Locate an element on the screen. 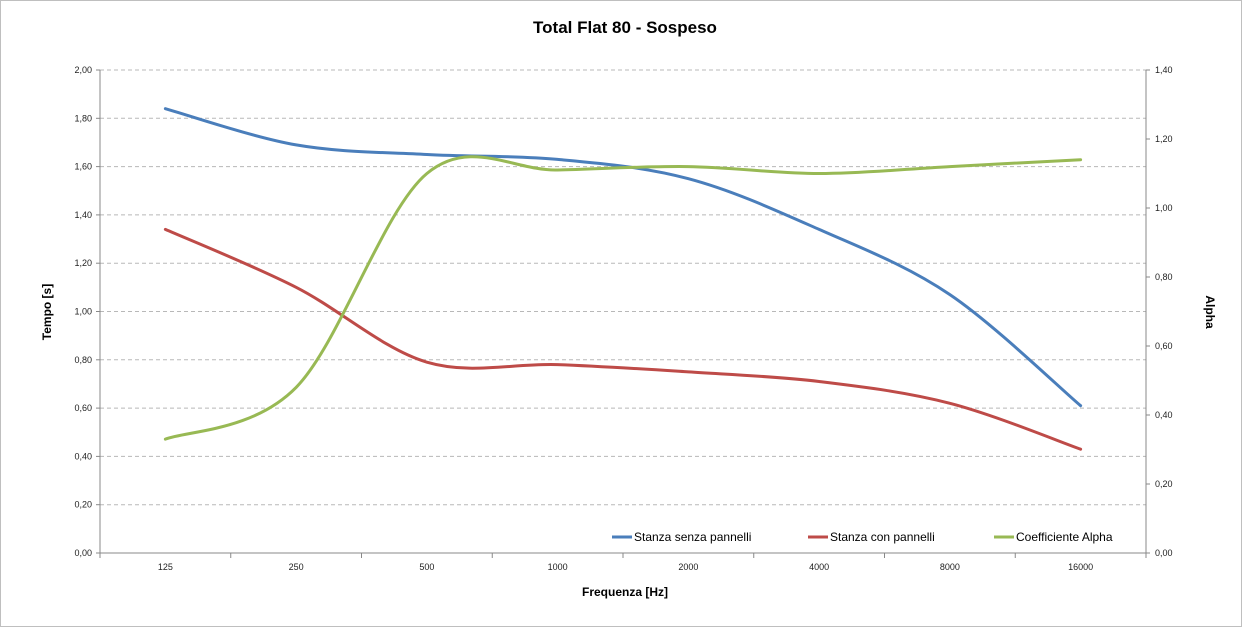 The width and height of the screenshot is (1242, 627). x-tick-label: 16000 is located at coordinates (1080, 567).